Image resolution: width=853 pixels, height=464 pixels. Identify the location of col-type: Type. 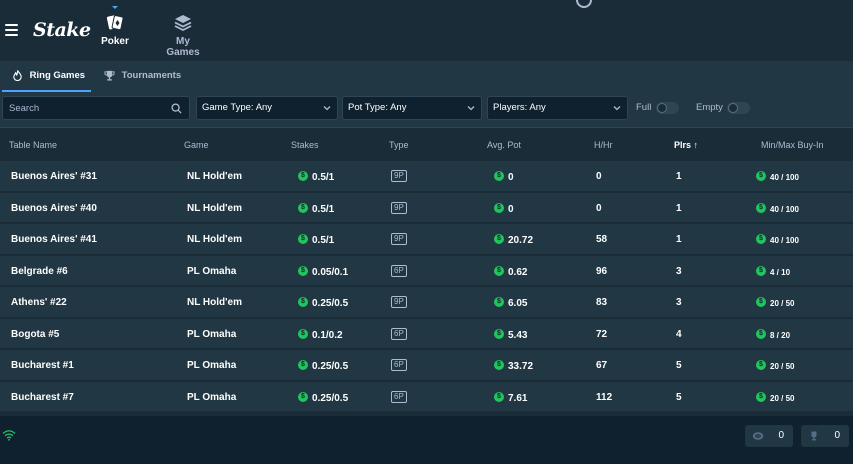
(399, 145).